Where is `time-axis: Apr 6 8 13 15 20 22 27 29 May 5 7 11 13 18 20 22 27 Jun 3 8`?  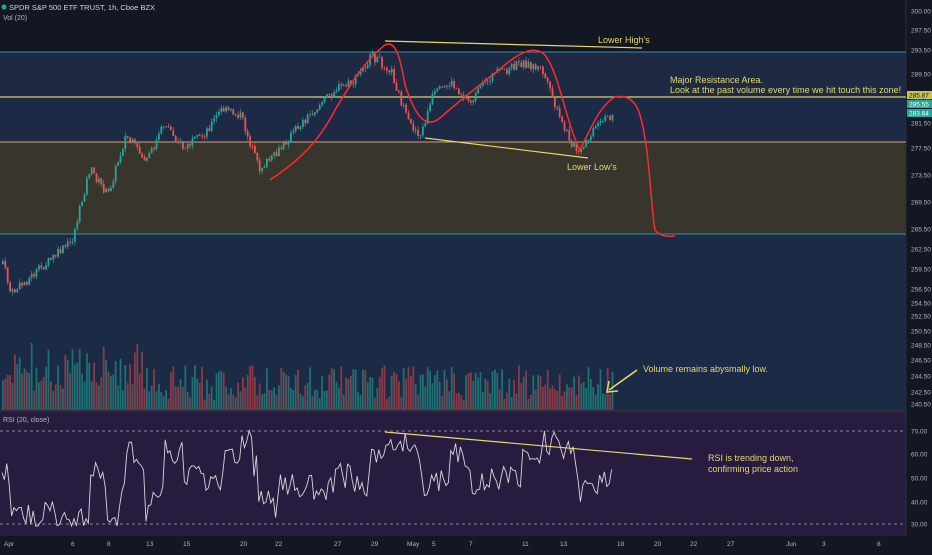 time-axis: Apr 6 8 13 15 20 22 27 29 May 5 7 11 13 18 20 22 27 Jun 3 8 is located at coordinates (442, 544).